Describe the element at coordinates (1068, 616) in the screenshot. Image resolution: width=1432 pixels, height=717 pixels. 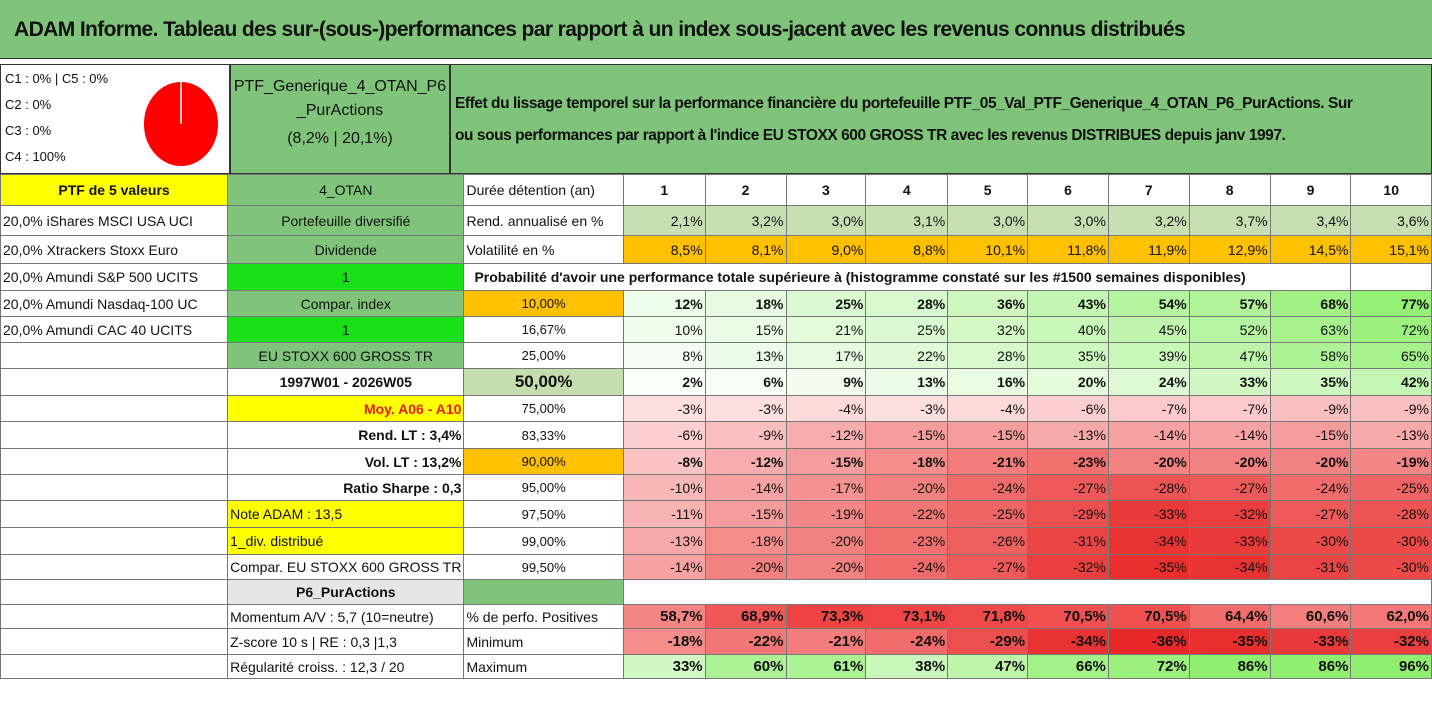
I see `pos-cell: 70,5%` at that location.